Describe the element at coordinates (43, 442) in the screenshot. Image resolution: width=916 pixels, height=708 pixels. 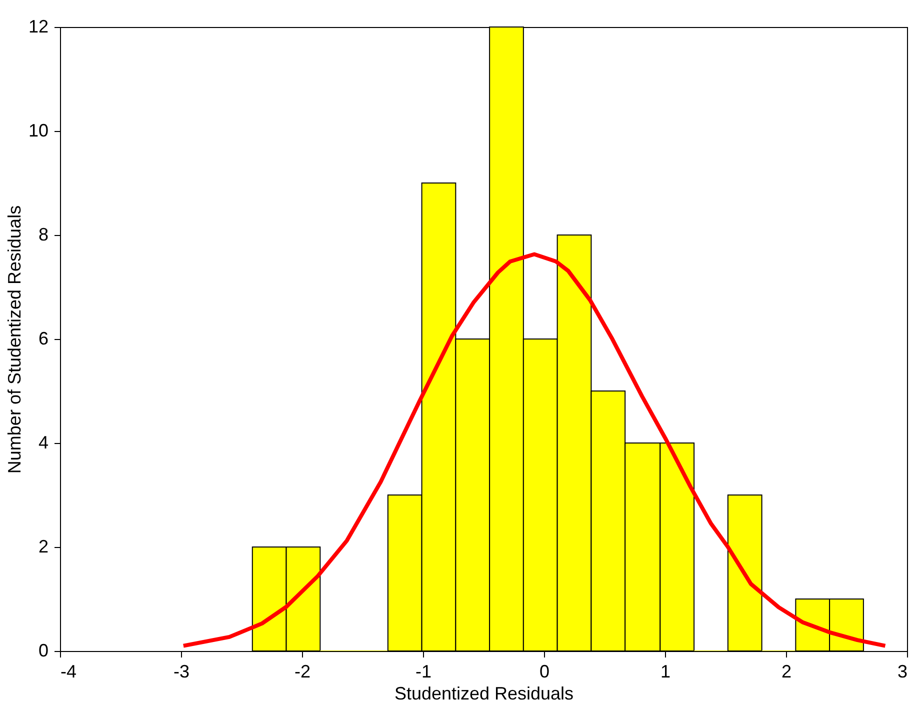
I see `y-tick-label: 4` at that location.